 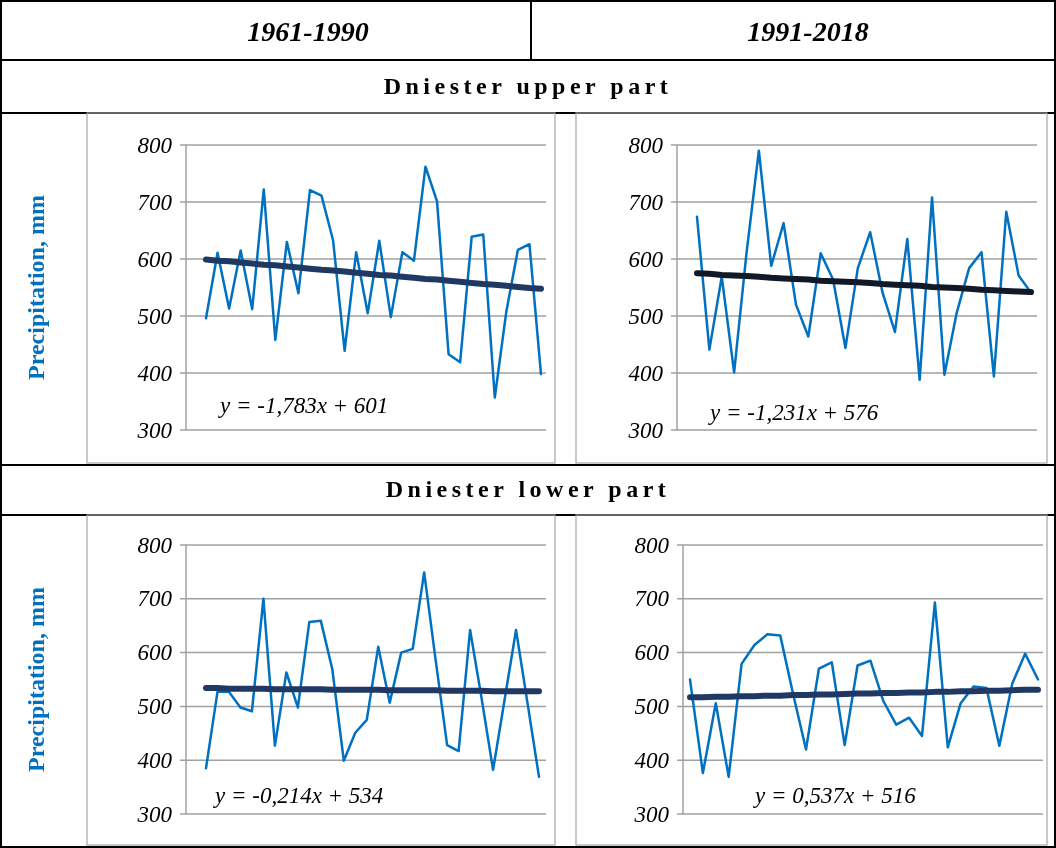 What do you see at coordinates (528, 85) in the screenshot?
I see `chart-subtitle: Dniester upper part` at bounding box center [528, 85].